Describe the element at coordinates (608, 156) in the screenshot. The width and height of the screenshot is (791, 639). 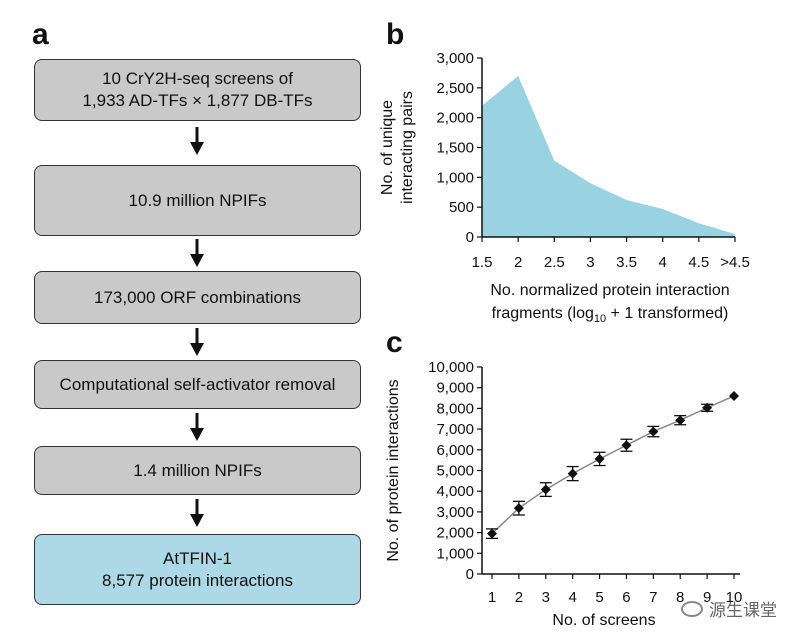
I see `b-area` at that location.